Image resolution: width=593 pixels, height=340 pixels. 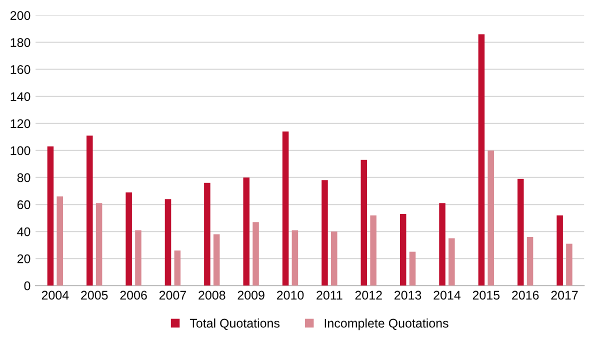 What do you see at coordinates (235, 324) in the screenshot?
I see `legend-label: Total Quotations` at bounding box center [235, 324].